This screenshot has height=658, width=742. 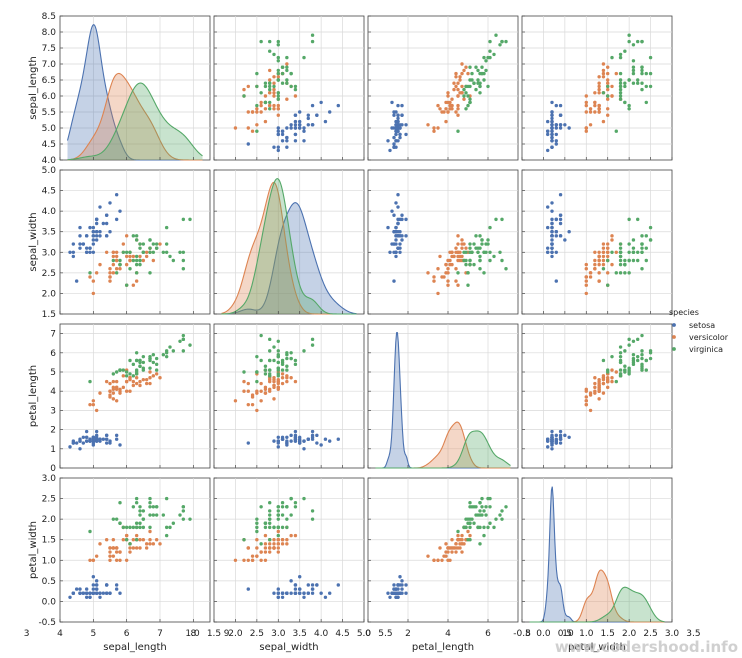 What do you see at coordinates (93, 634) in the screenshot?
I see `tick-label-x-sepal_length: 5` at bounding box center [93, 634].